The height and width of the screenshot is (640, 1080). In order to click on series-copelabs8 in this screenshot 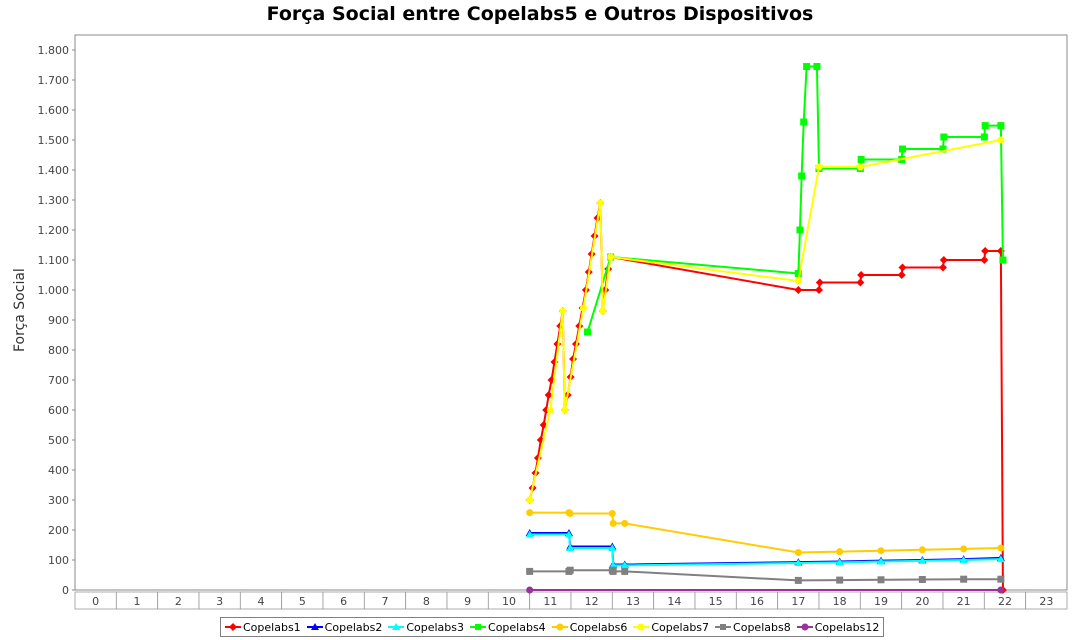, I will do `click(765, 575)`.